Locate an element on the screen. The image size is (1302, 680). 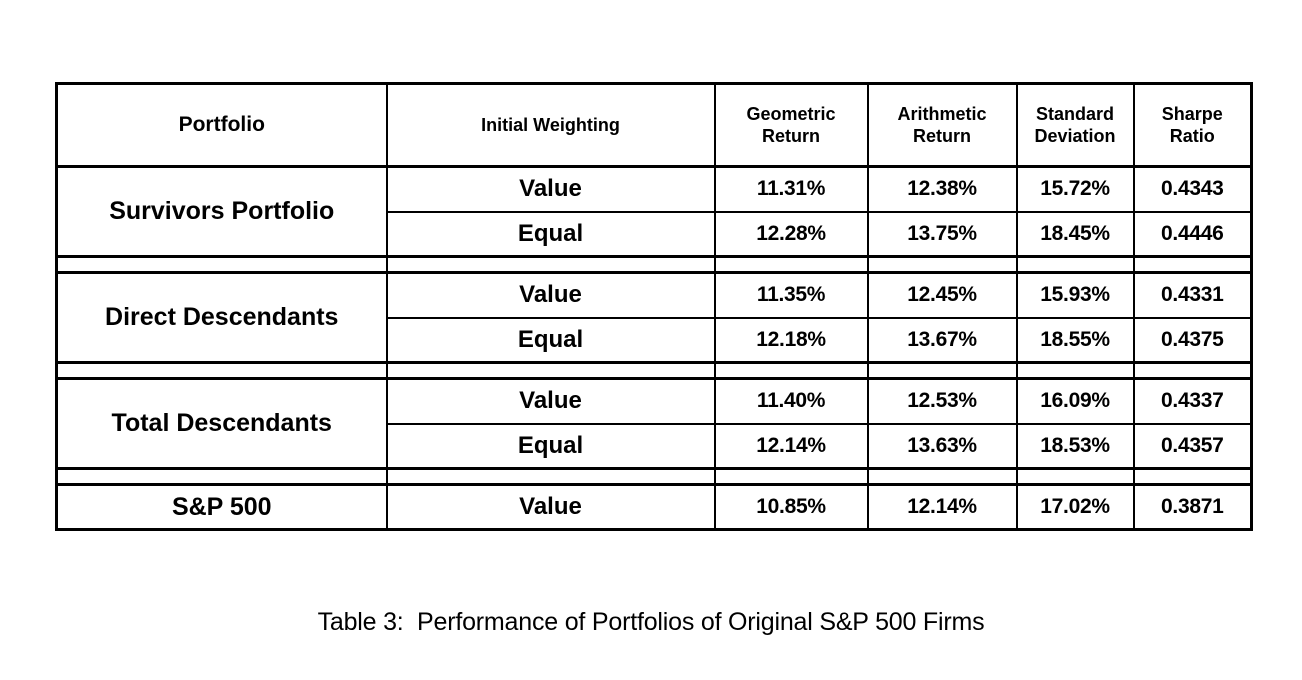
arithmetic-return-cell: 13.75% is located at coordinates (942, 234).